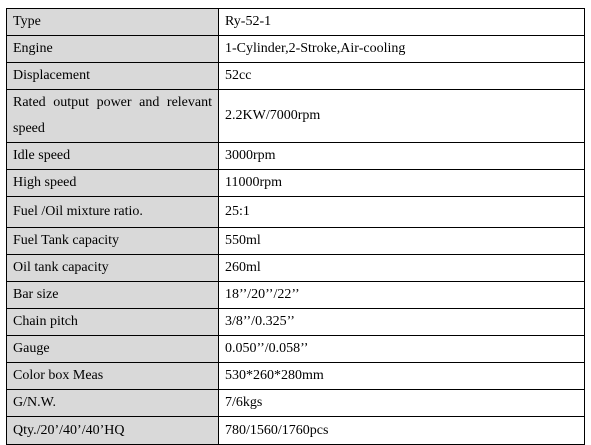 The image size is (591, 445). What do you see at coordinates (401, 403) in the screenshot?
I see `spec-value: 7/6kgs` at bounding box center [401, 403].